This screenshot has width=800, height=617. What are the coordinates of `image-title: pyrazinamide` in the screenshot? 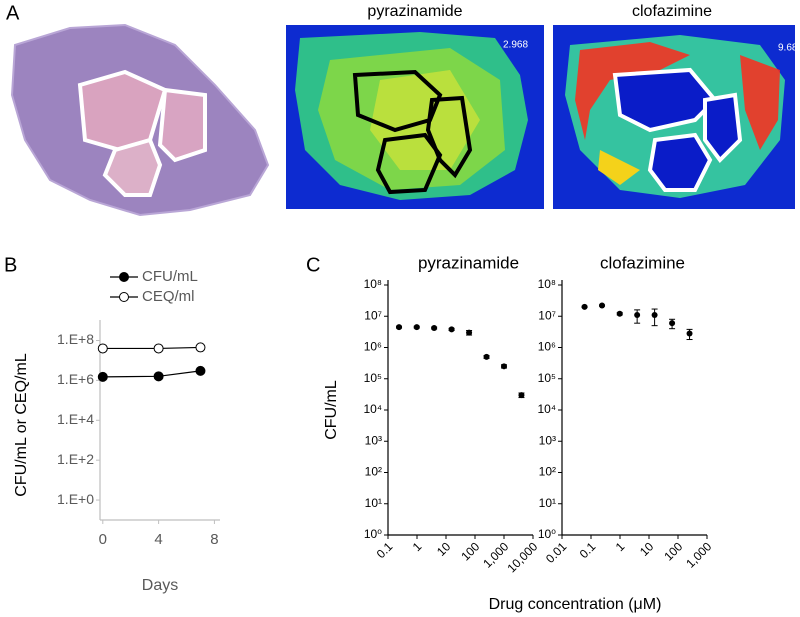 It's located at (414, 11).